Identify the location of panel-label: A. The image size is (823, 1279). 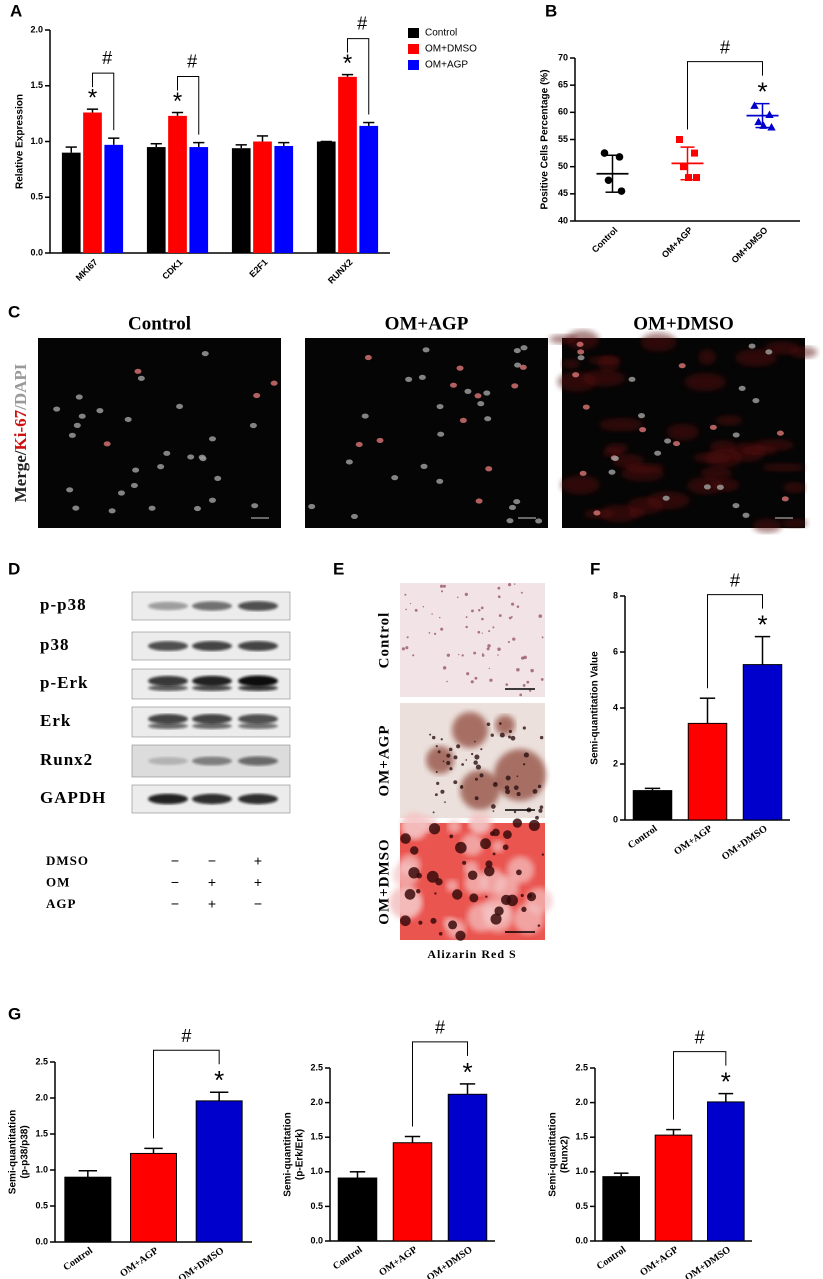
(16, 10).